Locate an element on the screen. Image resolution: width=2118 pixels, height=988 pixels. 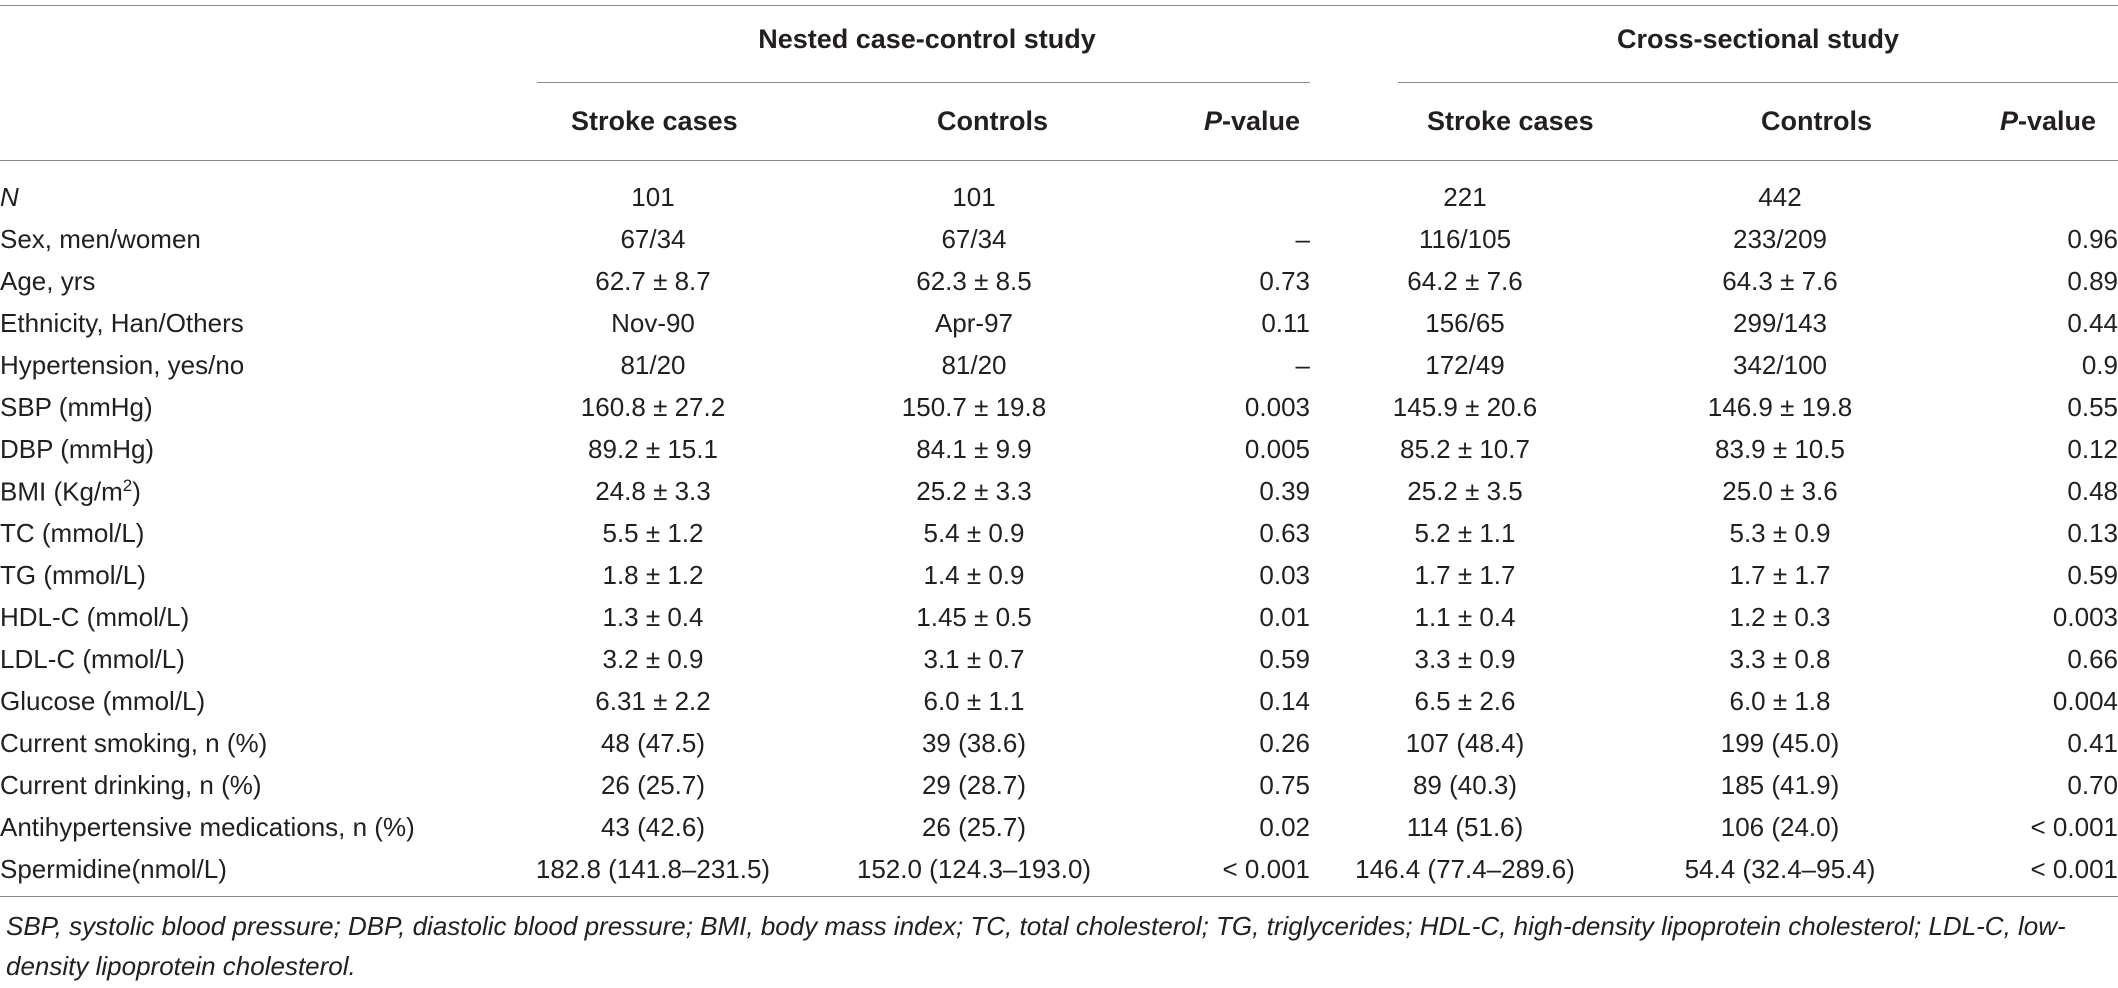
cell-p-value-cross: 0.12 is located at coordinates (2092, 449).